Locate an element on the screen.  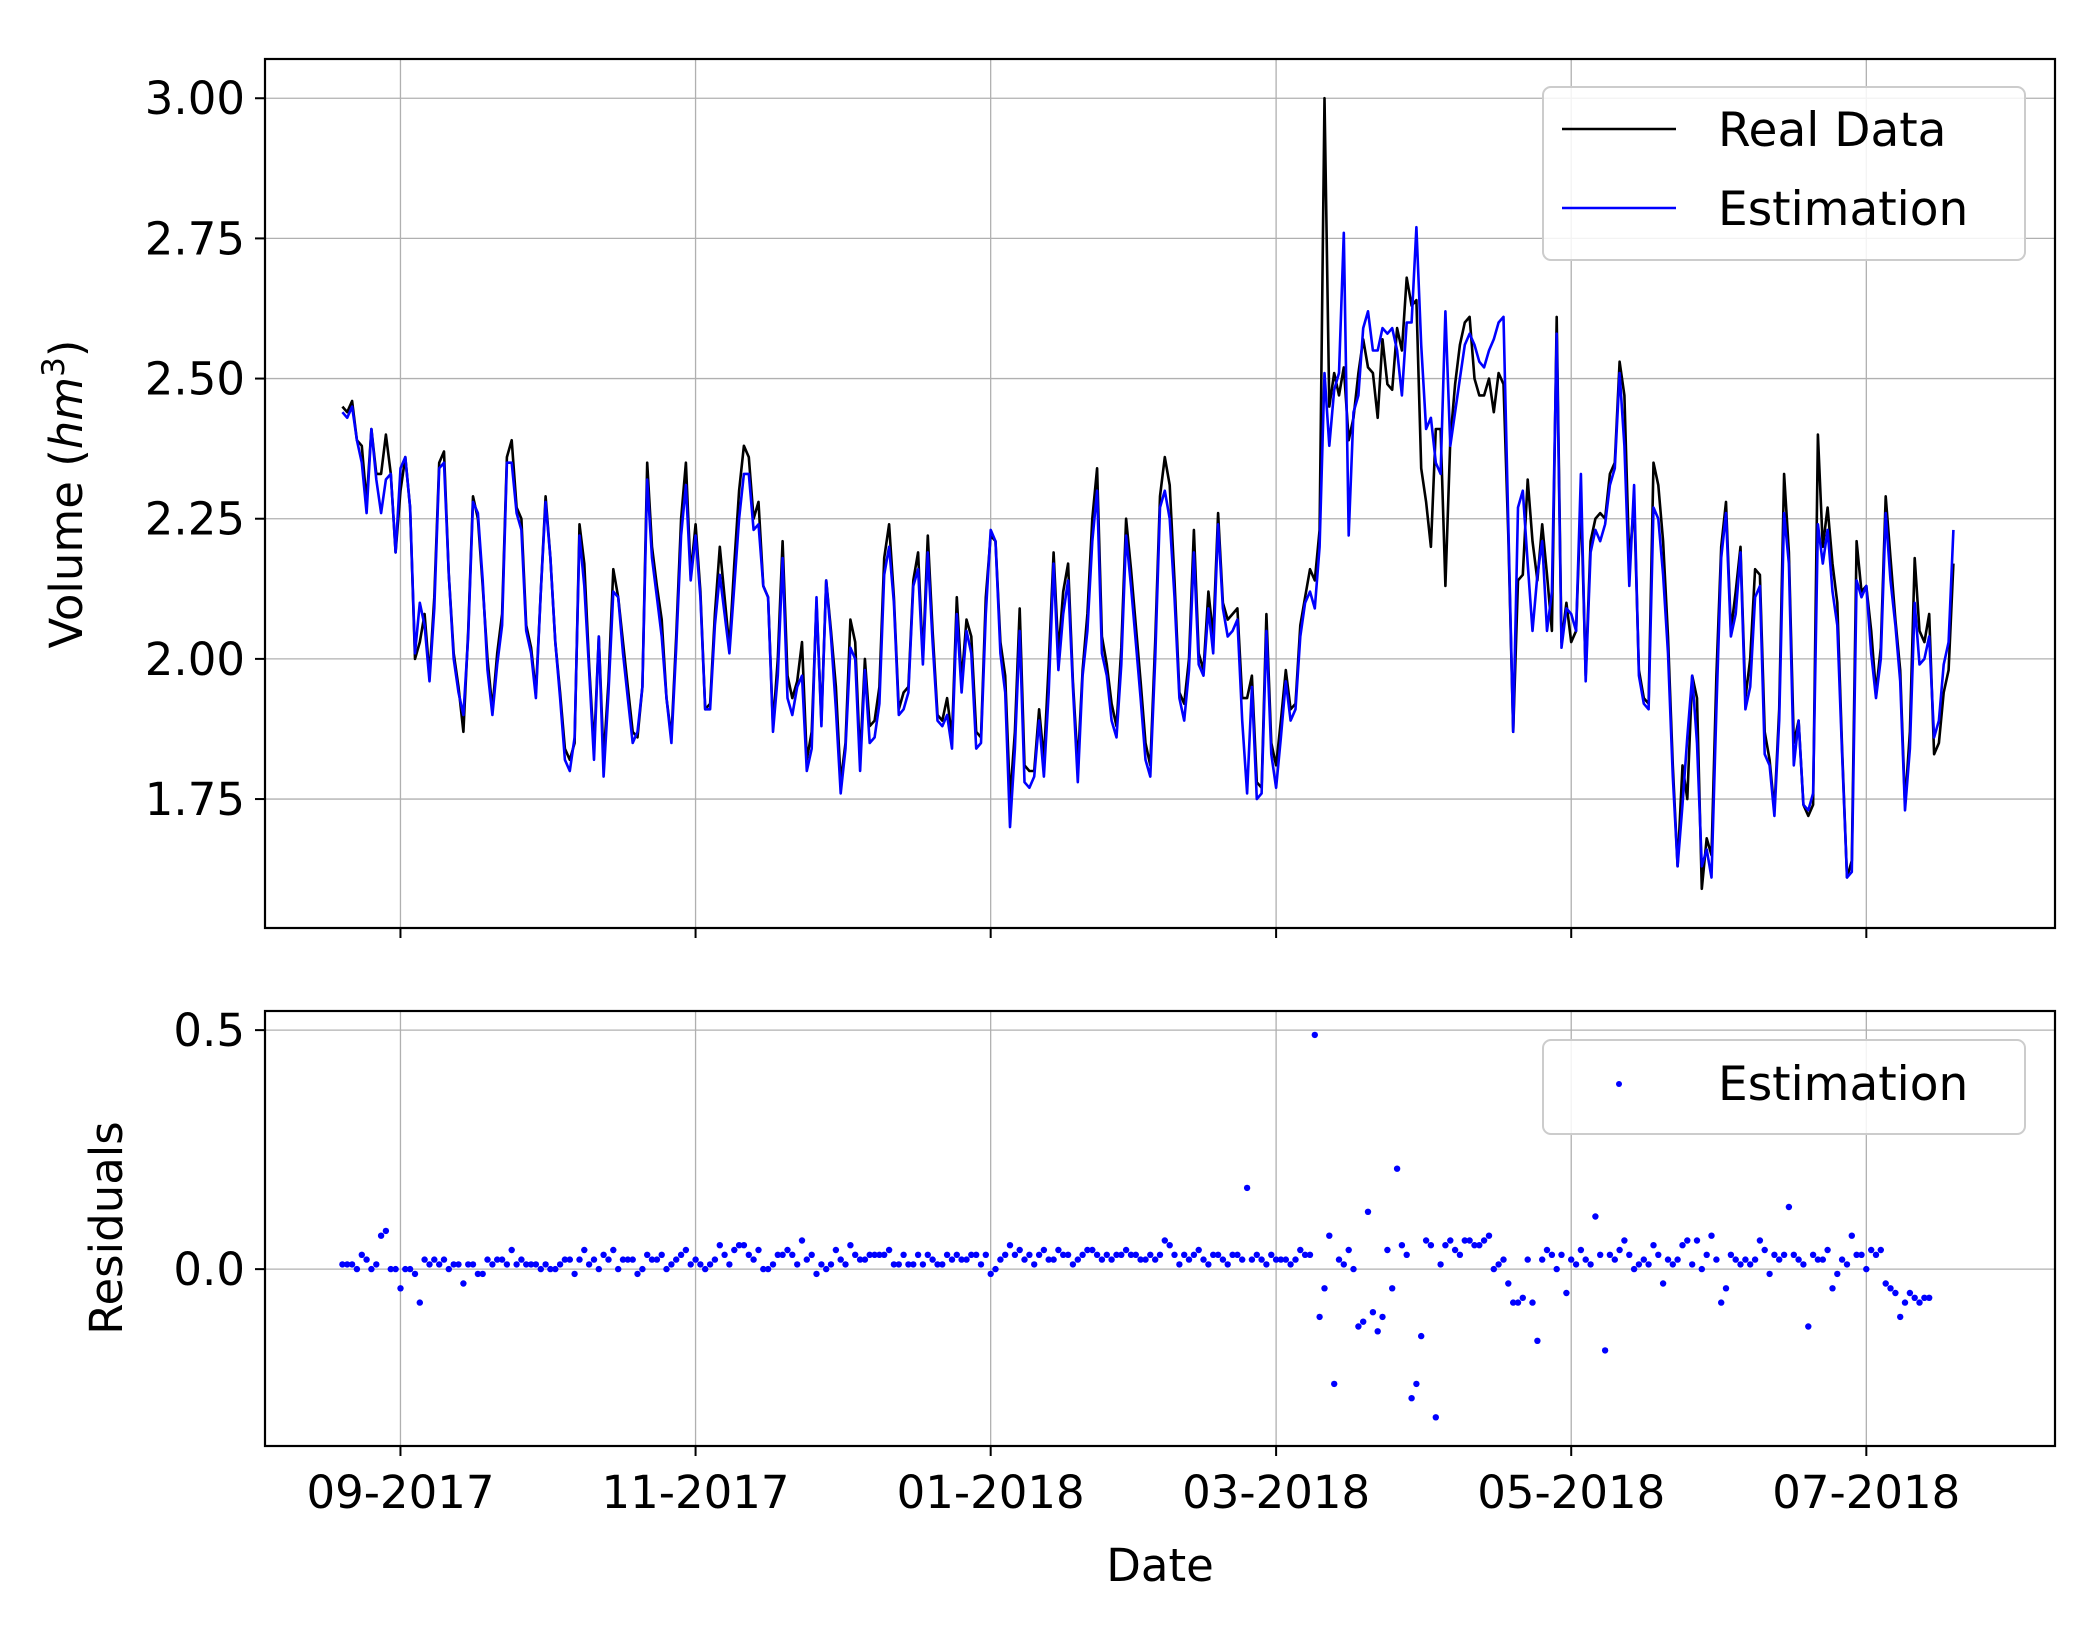
top-y-tick-label: 1.75 is located at coordinates (195, 799).